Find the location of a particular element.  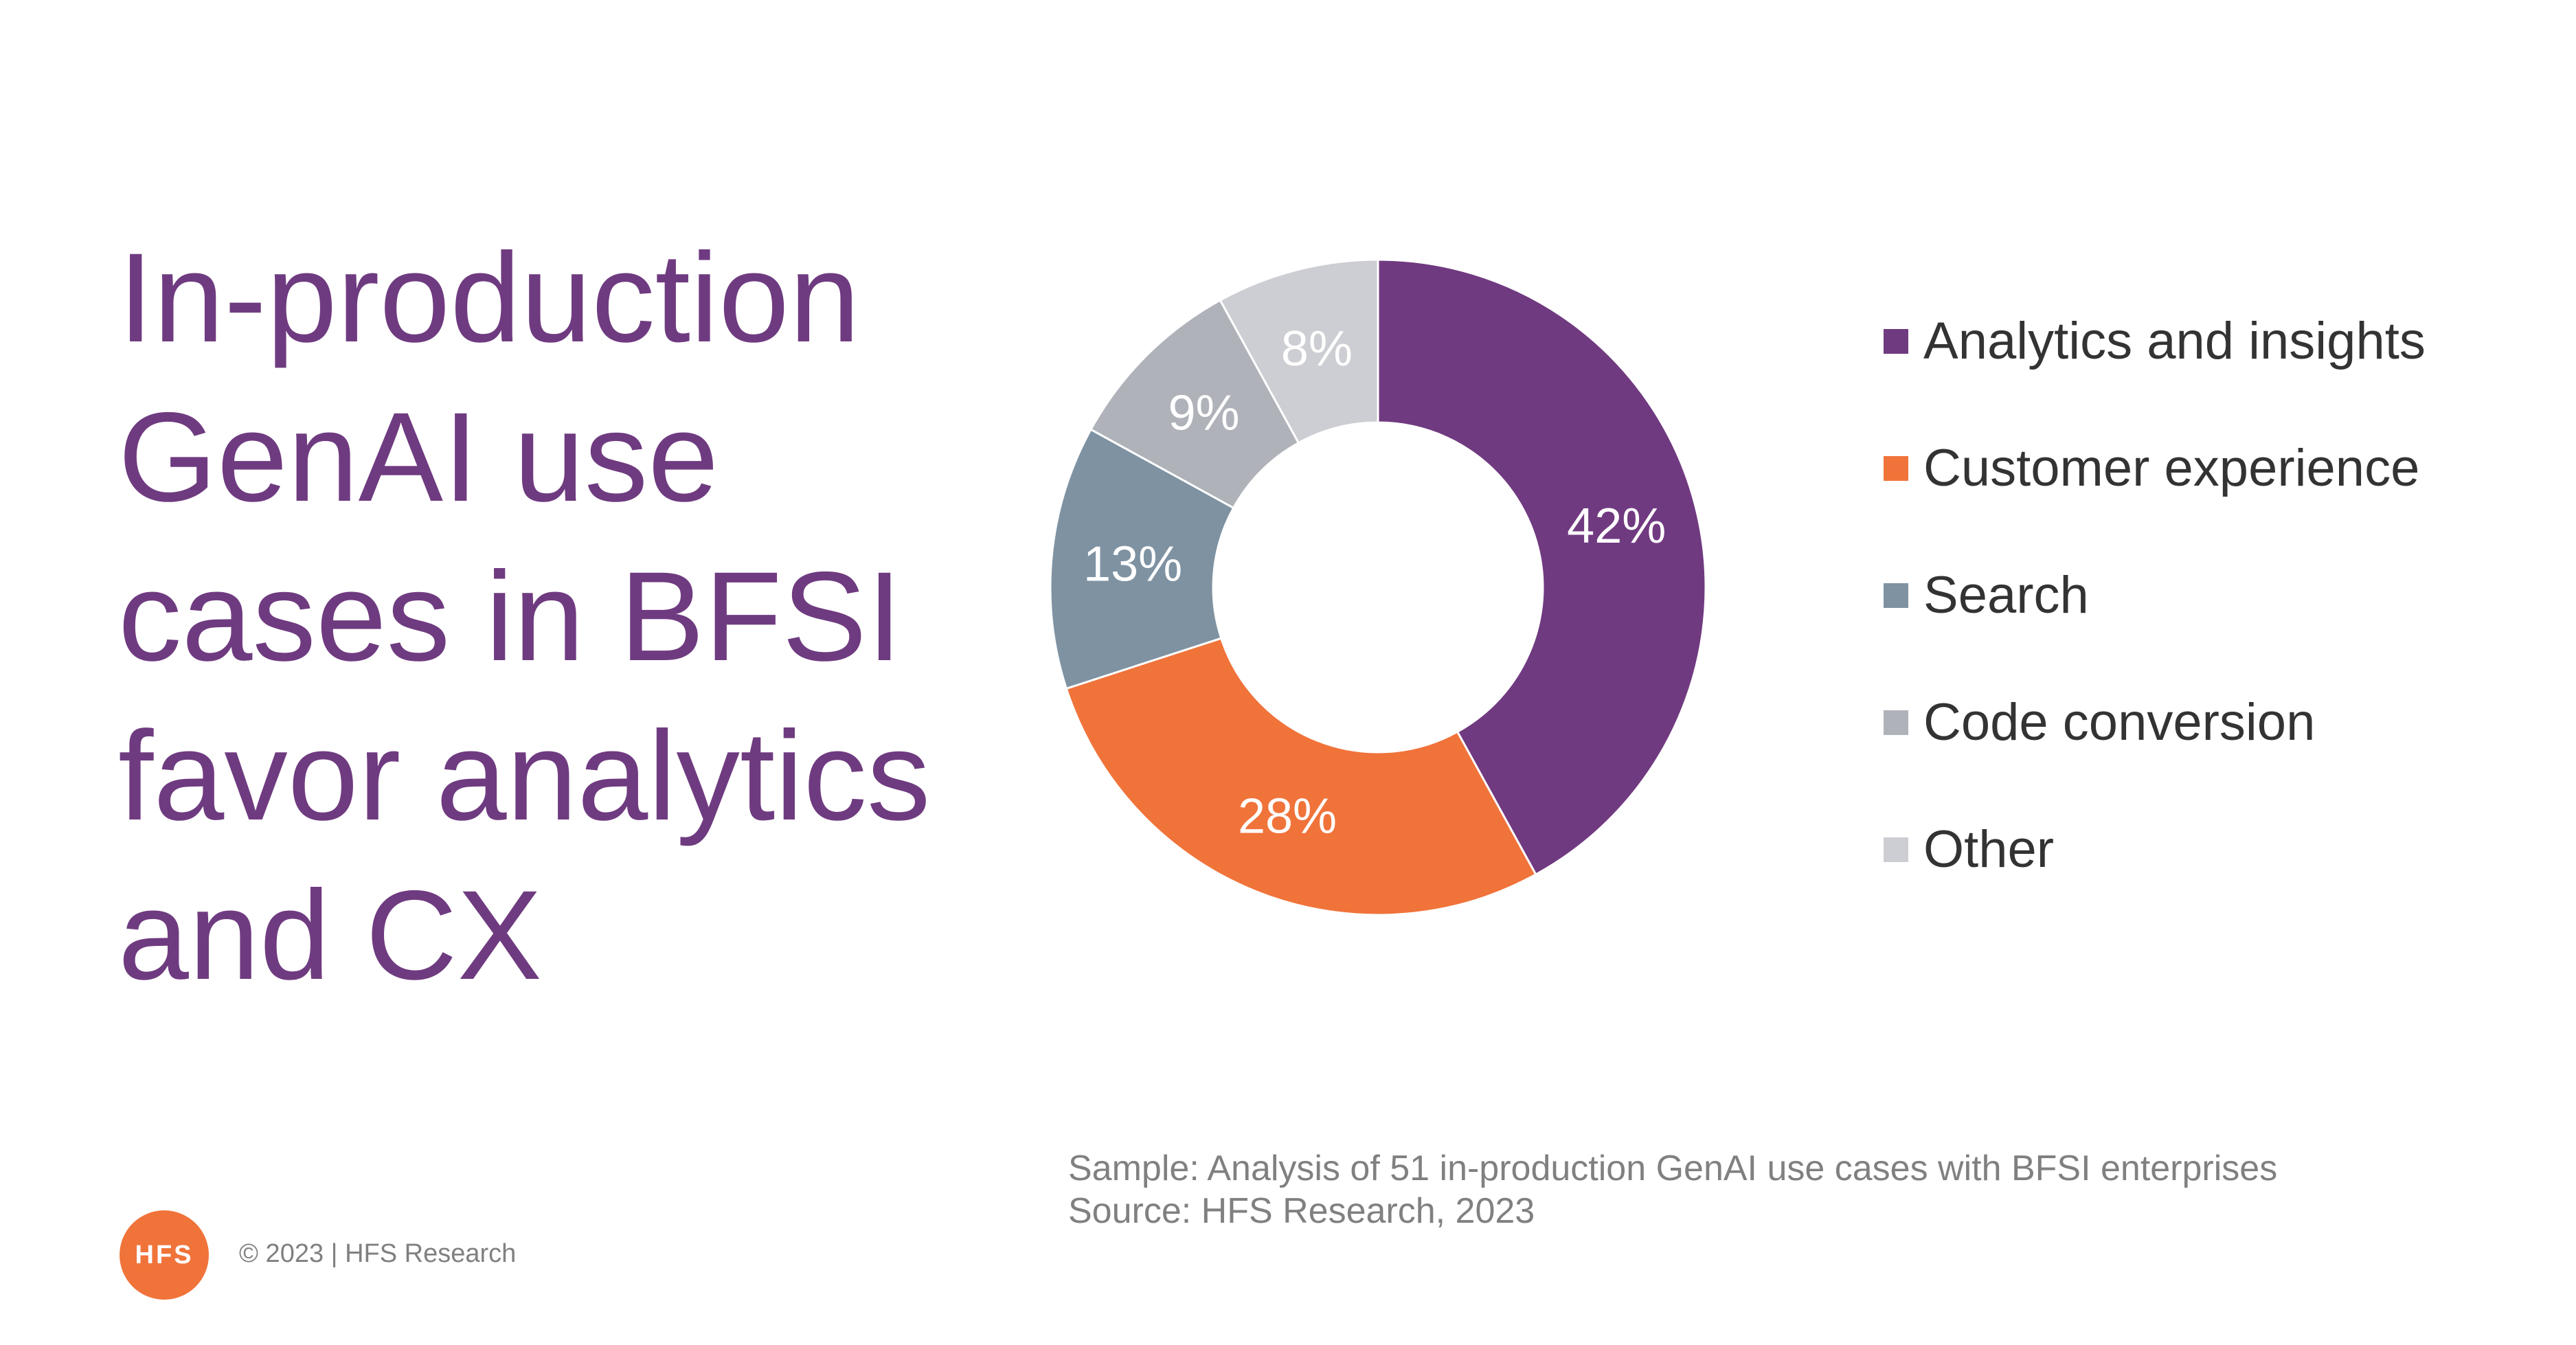

legend-swatch-customer-experience is located at coordinates (1896, 468).